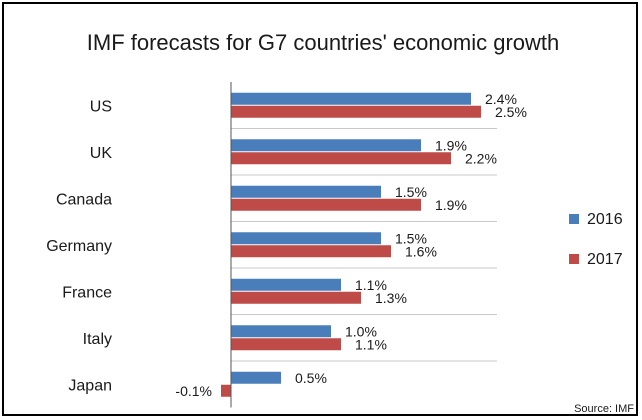  Describe the element at coordinates (596, 239) in the screenshot. I see `legend: 2016 2017` at that location.